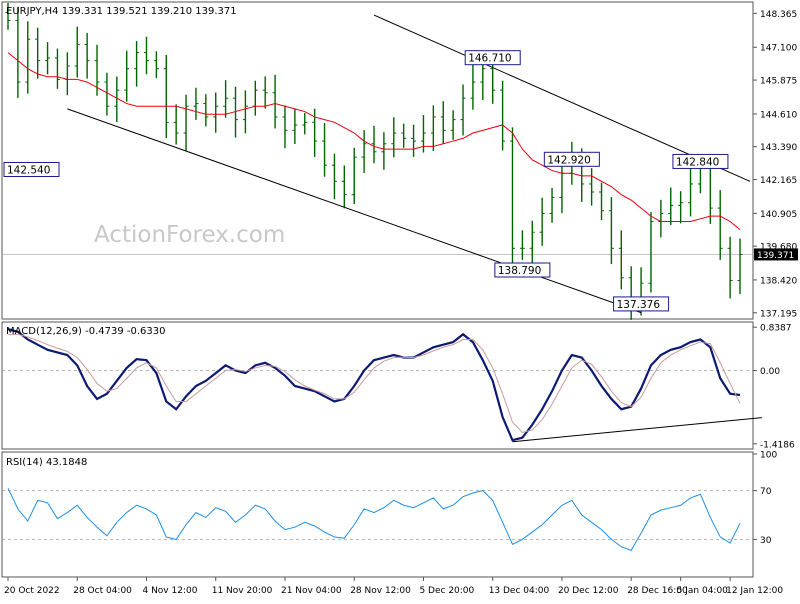  What do you see at coordinates (778, 181) in the screenshot?
I see `price-tick-label: 142.165` at bounding box center [778, 181].